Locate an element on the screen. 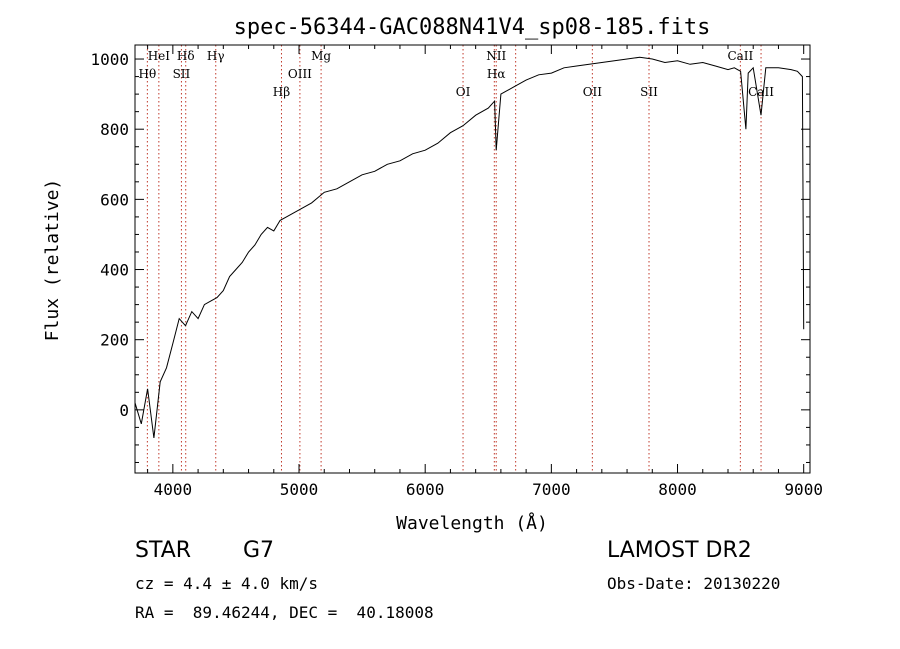  redshift-velocity: cz = 4.4 ± 4.0 km/s is located at coordinates (227, 583).